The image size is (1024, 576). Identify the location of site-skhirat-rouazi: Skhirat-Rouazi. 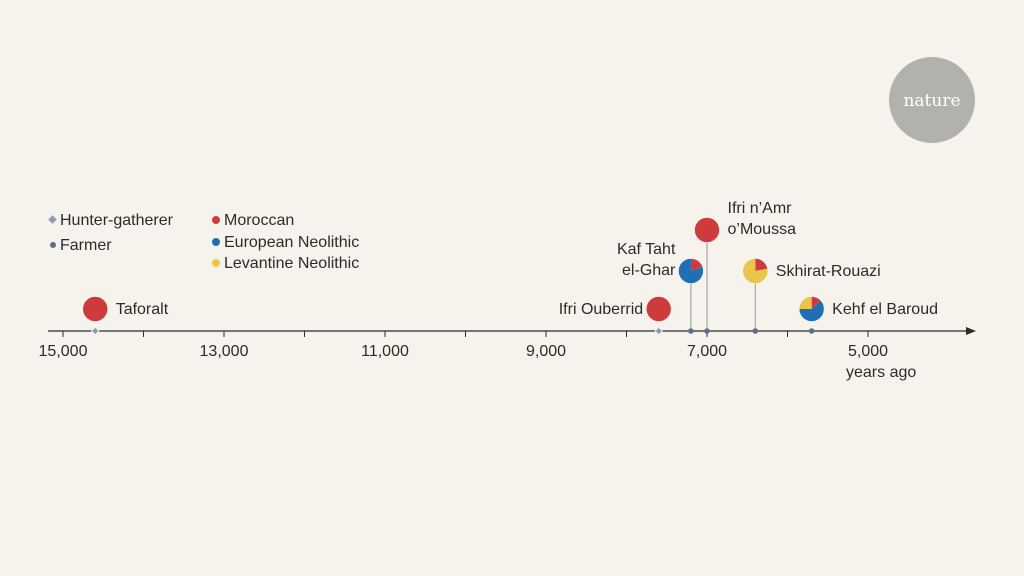
(811, 296).